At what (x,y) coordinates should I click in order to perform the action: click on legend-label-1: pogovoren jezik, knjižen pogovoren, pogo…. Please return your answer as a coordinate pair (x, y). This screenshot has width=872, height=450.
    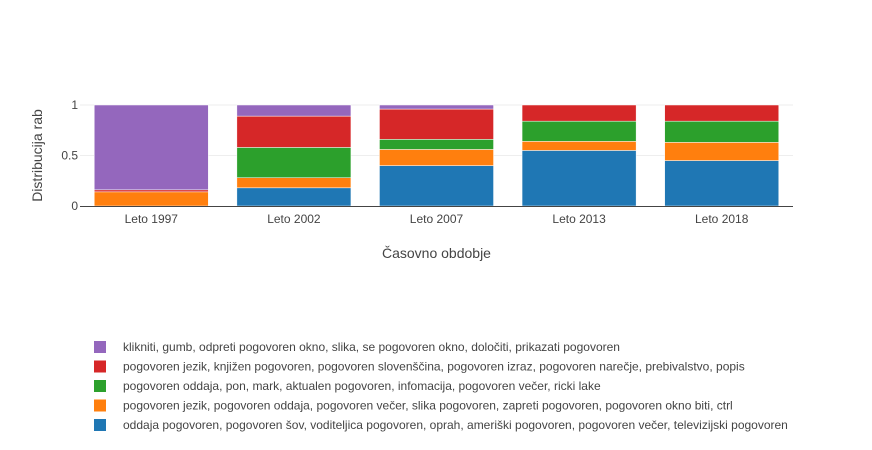
    Looking at the image, I should click on (434, 367).